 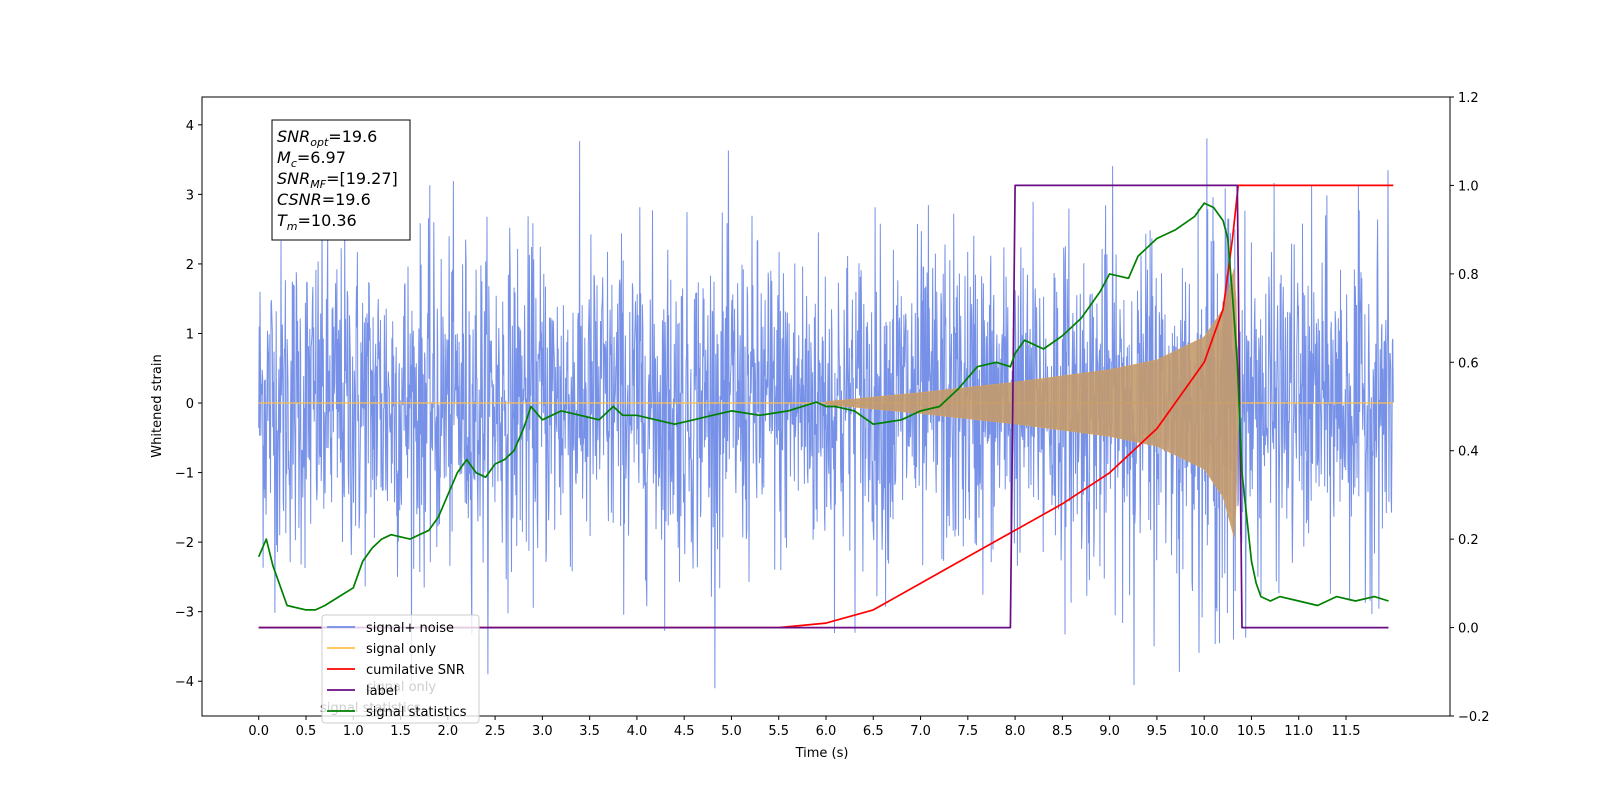 I want to click on x-tick-label: 1.5, so click(x=400, y=731).